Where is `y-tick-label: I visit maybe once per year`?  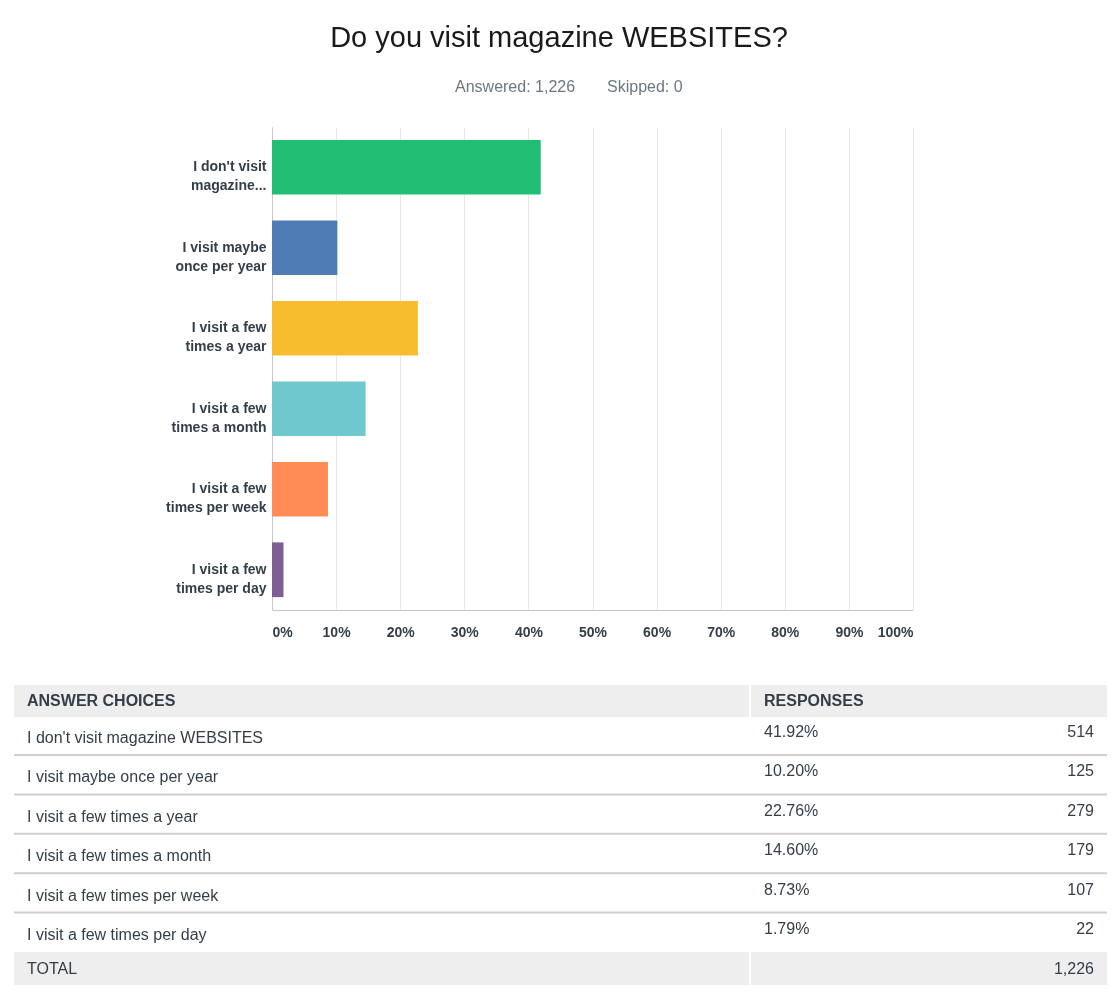
y-tick-label: I visit maybe once per year is located at coordinates (221, 256).